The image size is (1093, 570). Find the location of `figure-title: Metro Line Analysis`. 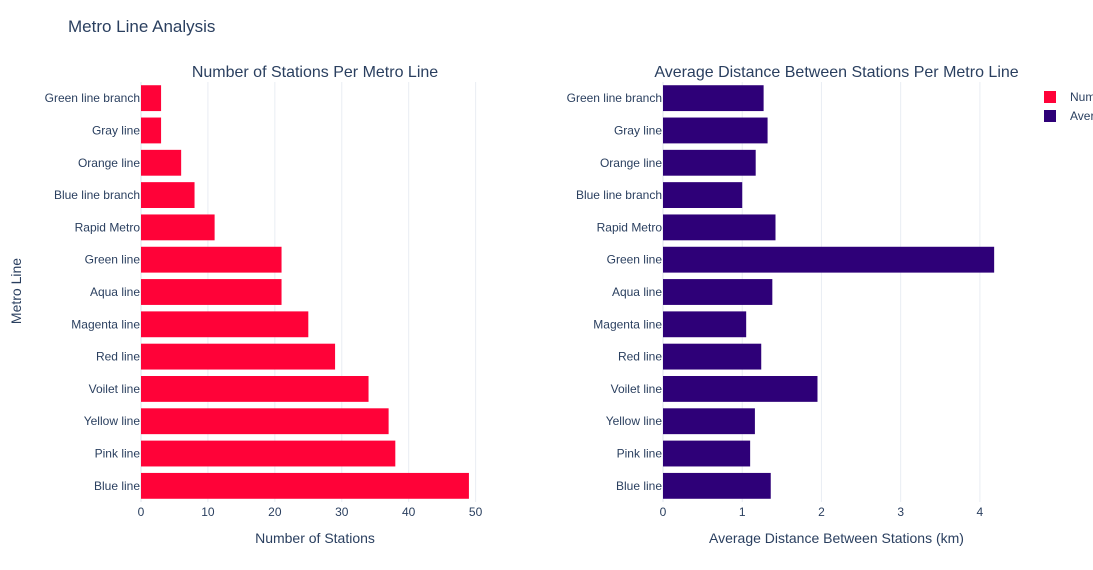

figure-title: Metro Line Analysis is located at coordinates (141, 26).